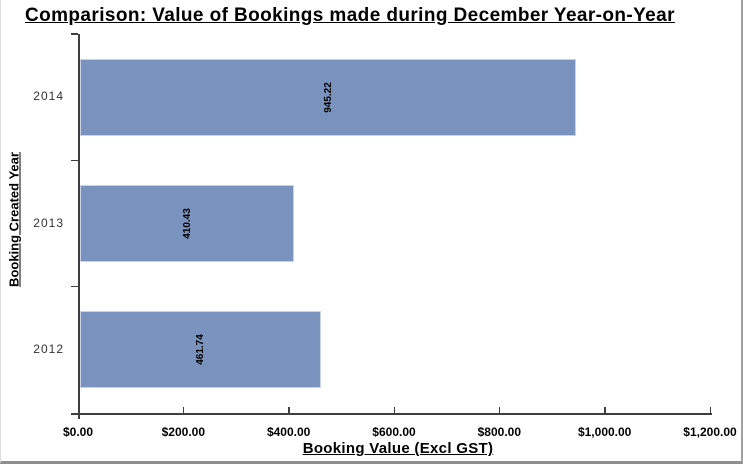  Describe the element at coordinates (48, 222) in the screenshot. I see `y-tick-label: 2013` at that location.